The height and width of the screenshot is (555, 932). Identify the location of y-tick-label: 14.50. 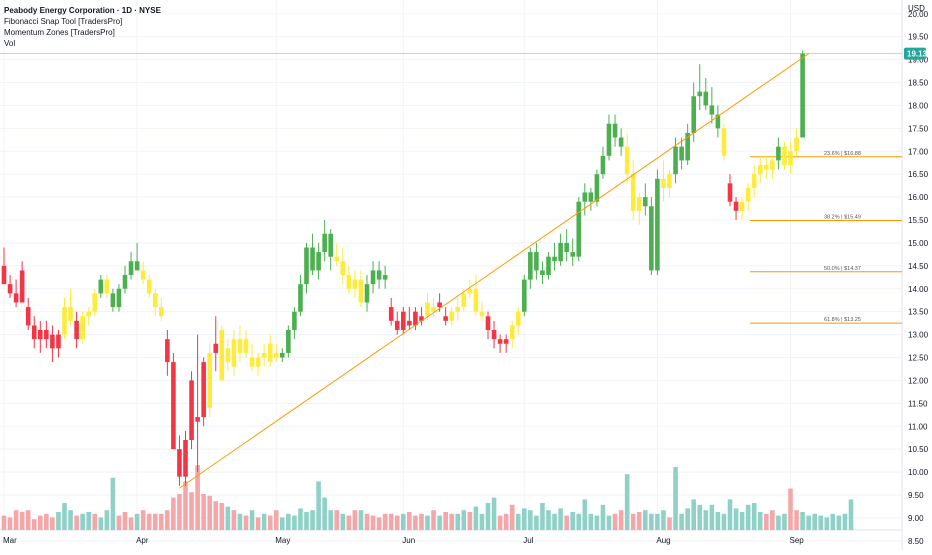
(918, 266).